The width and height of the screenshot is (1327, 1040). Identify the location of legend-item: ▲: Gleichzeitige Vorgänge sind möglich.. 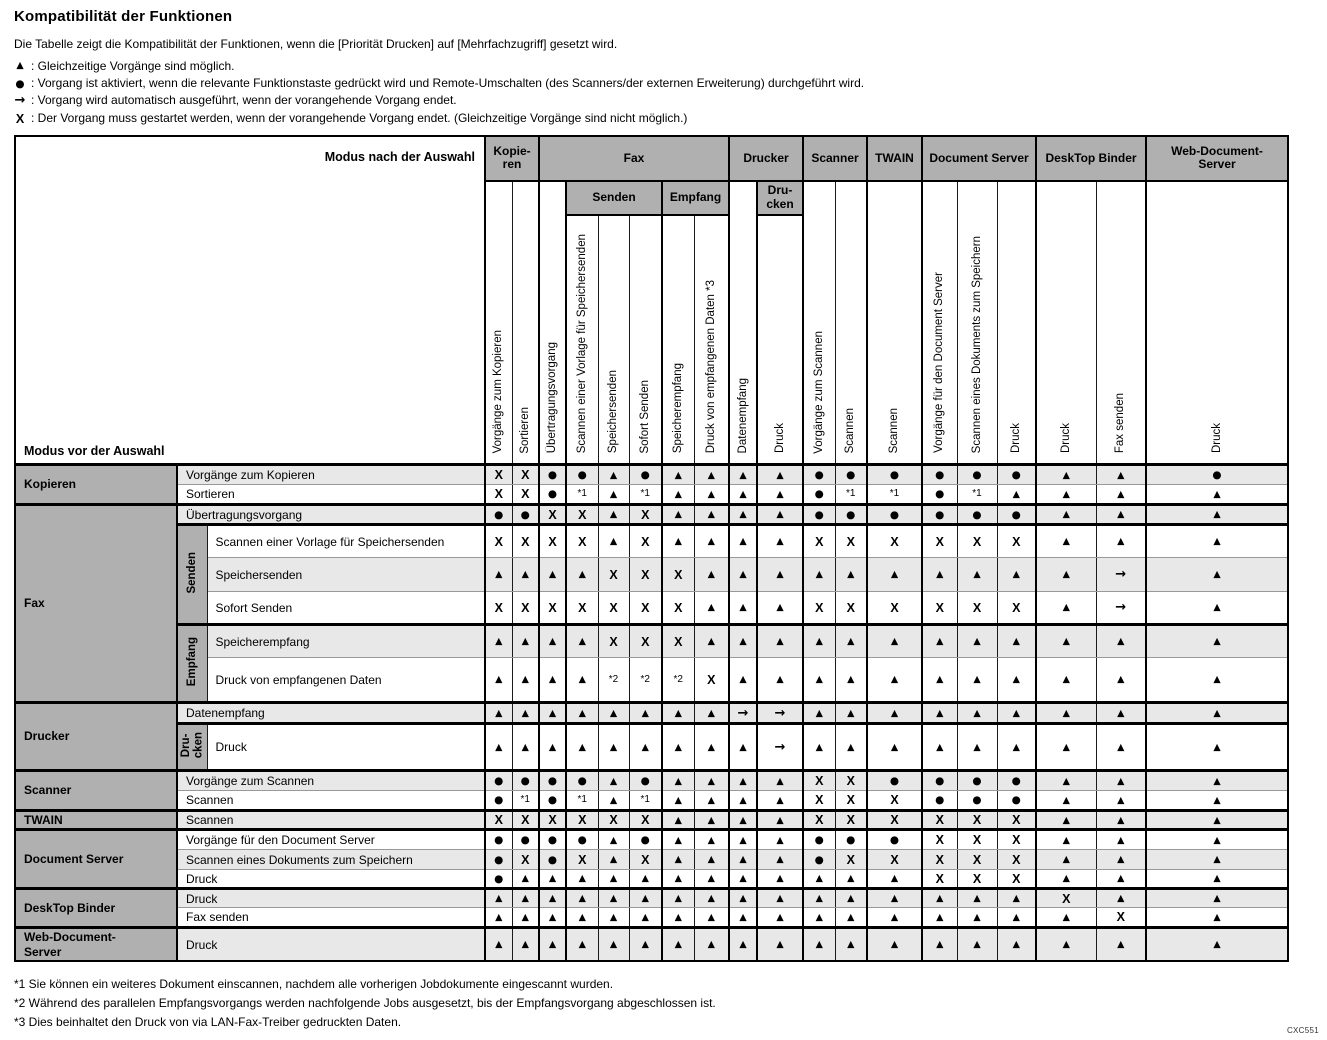
(663, 66).